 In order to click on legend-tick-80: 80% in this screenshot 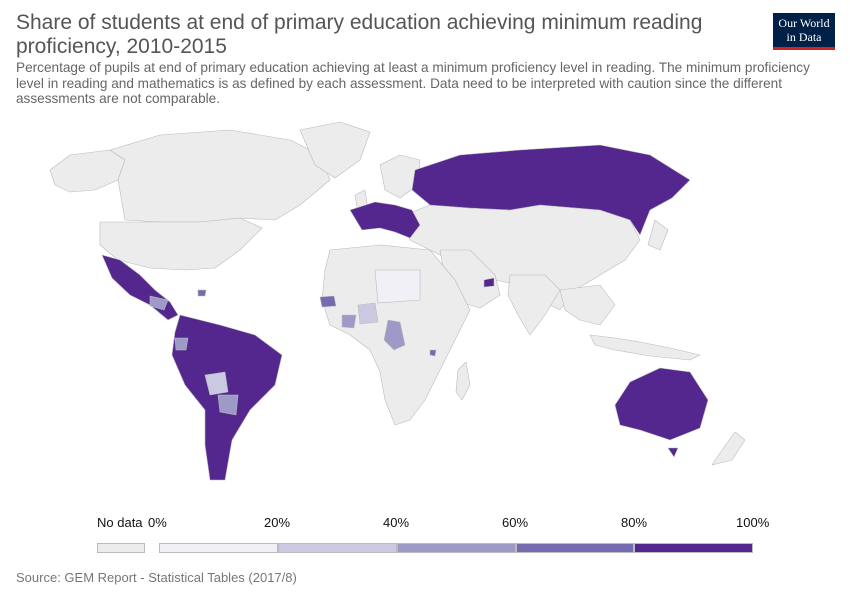, I will do `click(634, 522)`.